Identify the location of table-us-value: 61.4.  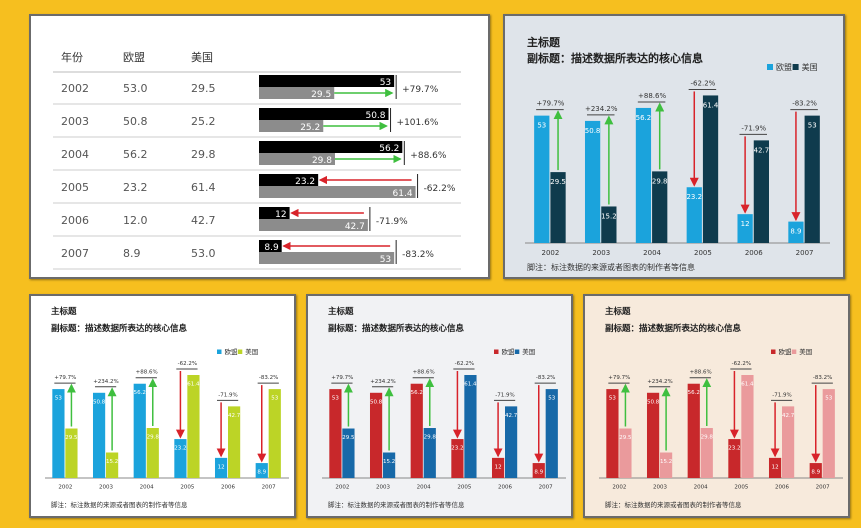
(203, 187).